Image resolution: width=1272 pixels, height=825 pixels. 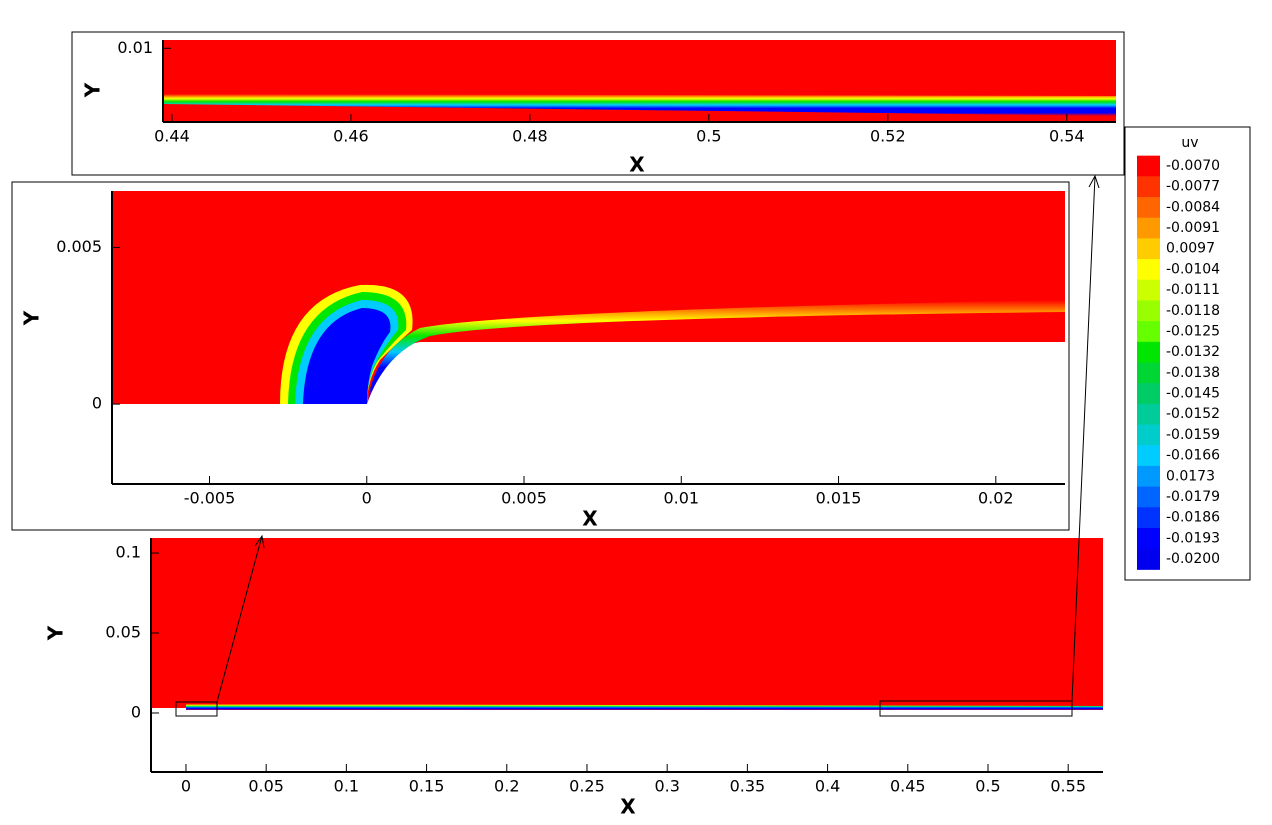 I want to click on colorbar-label: -0.0077, so click(x=1193, y=187).